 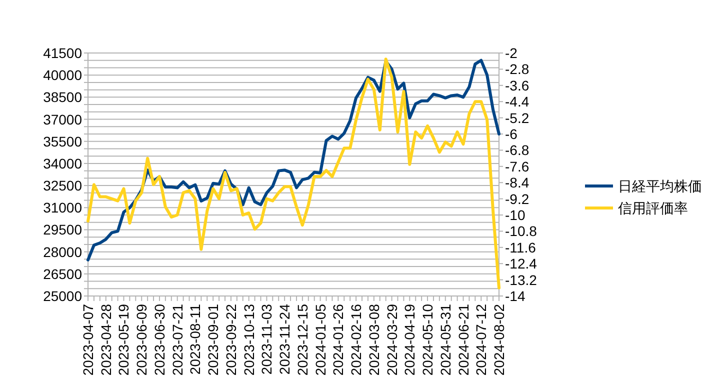 I want to click on y-tick-label: 38500, so click(x=62, y=97).